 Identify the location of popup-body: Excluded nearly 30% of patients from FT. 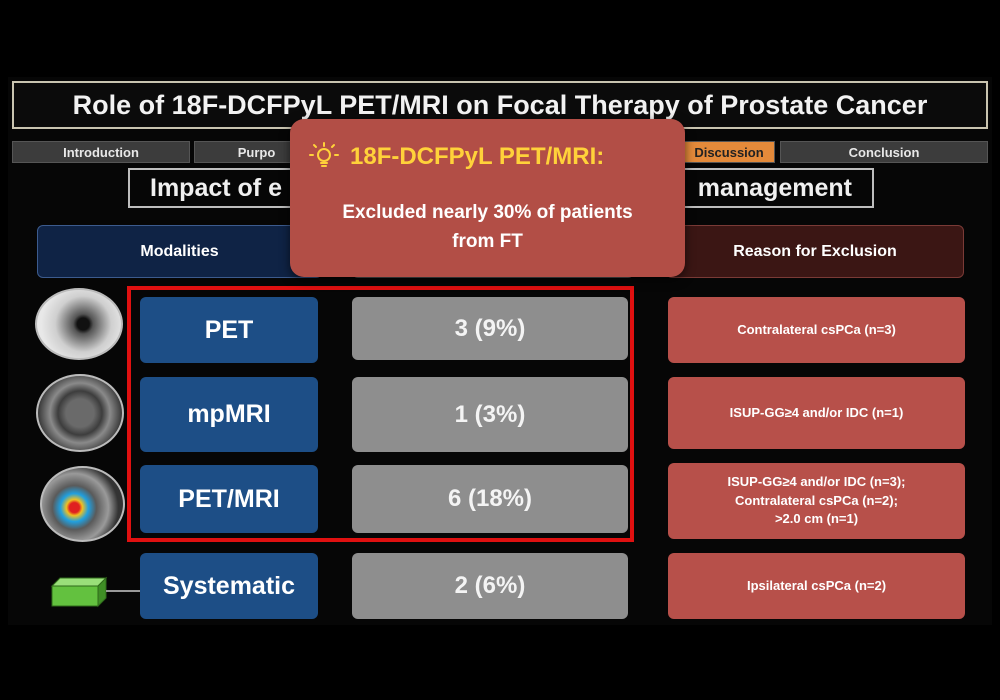
(487, 227).